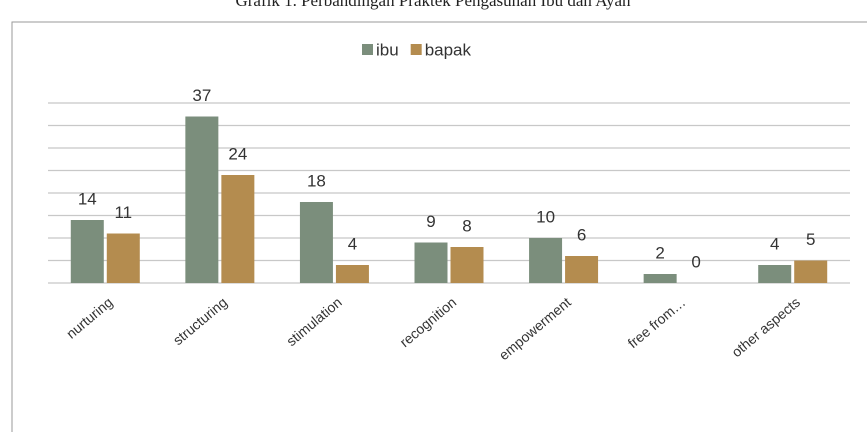 The width and height of the screenshot is (867, 432). What do you see at coordinates (316, 180) in the screenshot?
I see `data-label: 18` at bounding box center [316, 180].